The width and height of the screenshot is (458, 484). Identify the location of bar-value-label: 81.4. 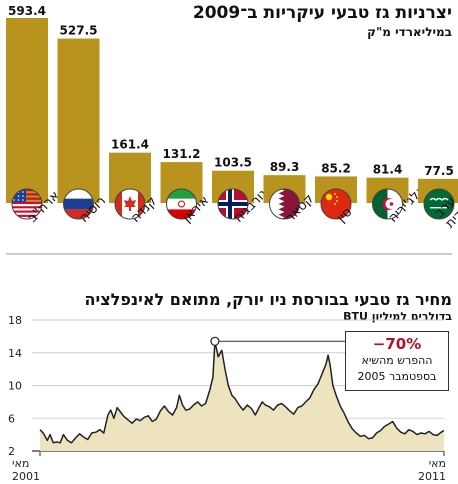
(388, 170).